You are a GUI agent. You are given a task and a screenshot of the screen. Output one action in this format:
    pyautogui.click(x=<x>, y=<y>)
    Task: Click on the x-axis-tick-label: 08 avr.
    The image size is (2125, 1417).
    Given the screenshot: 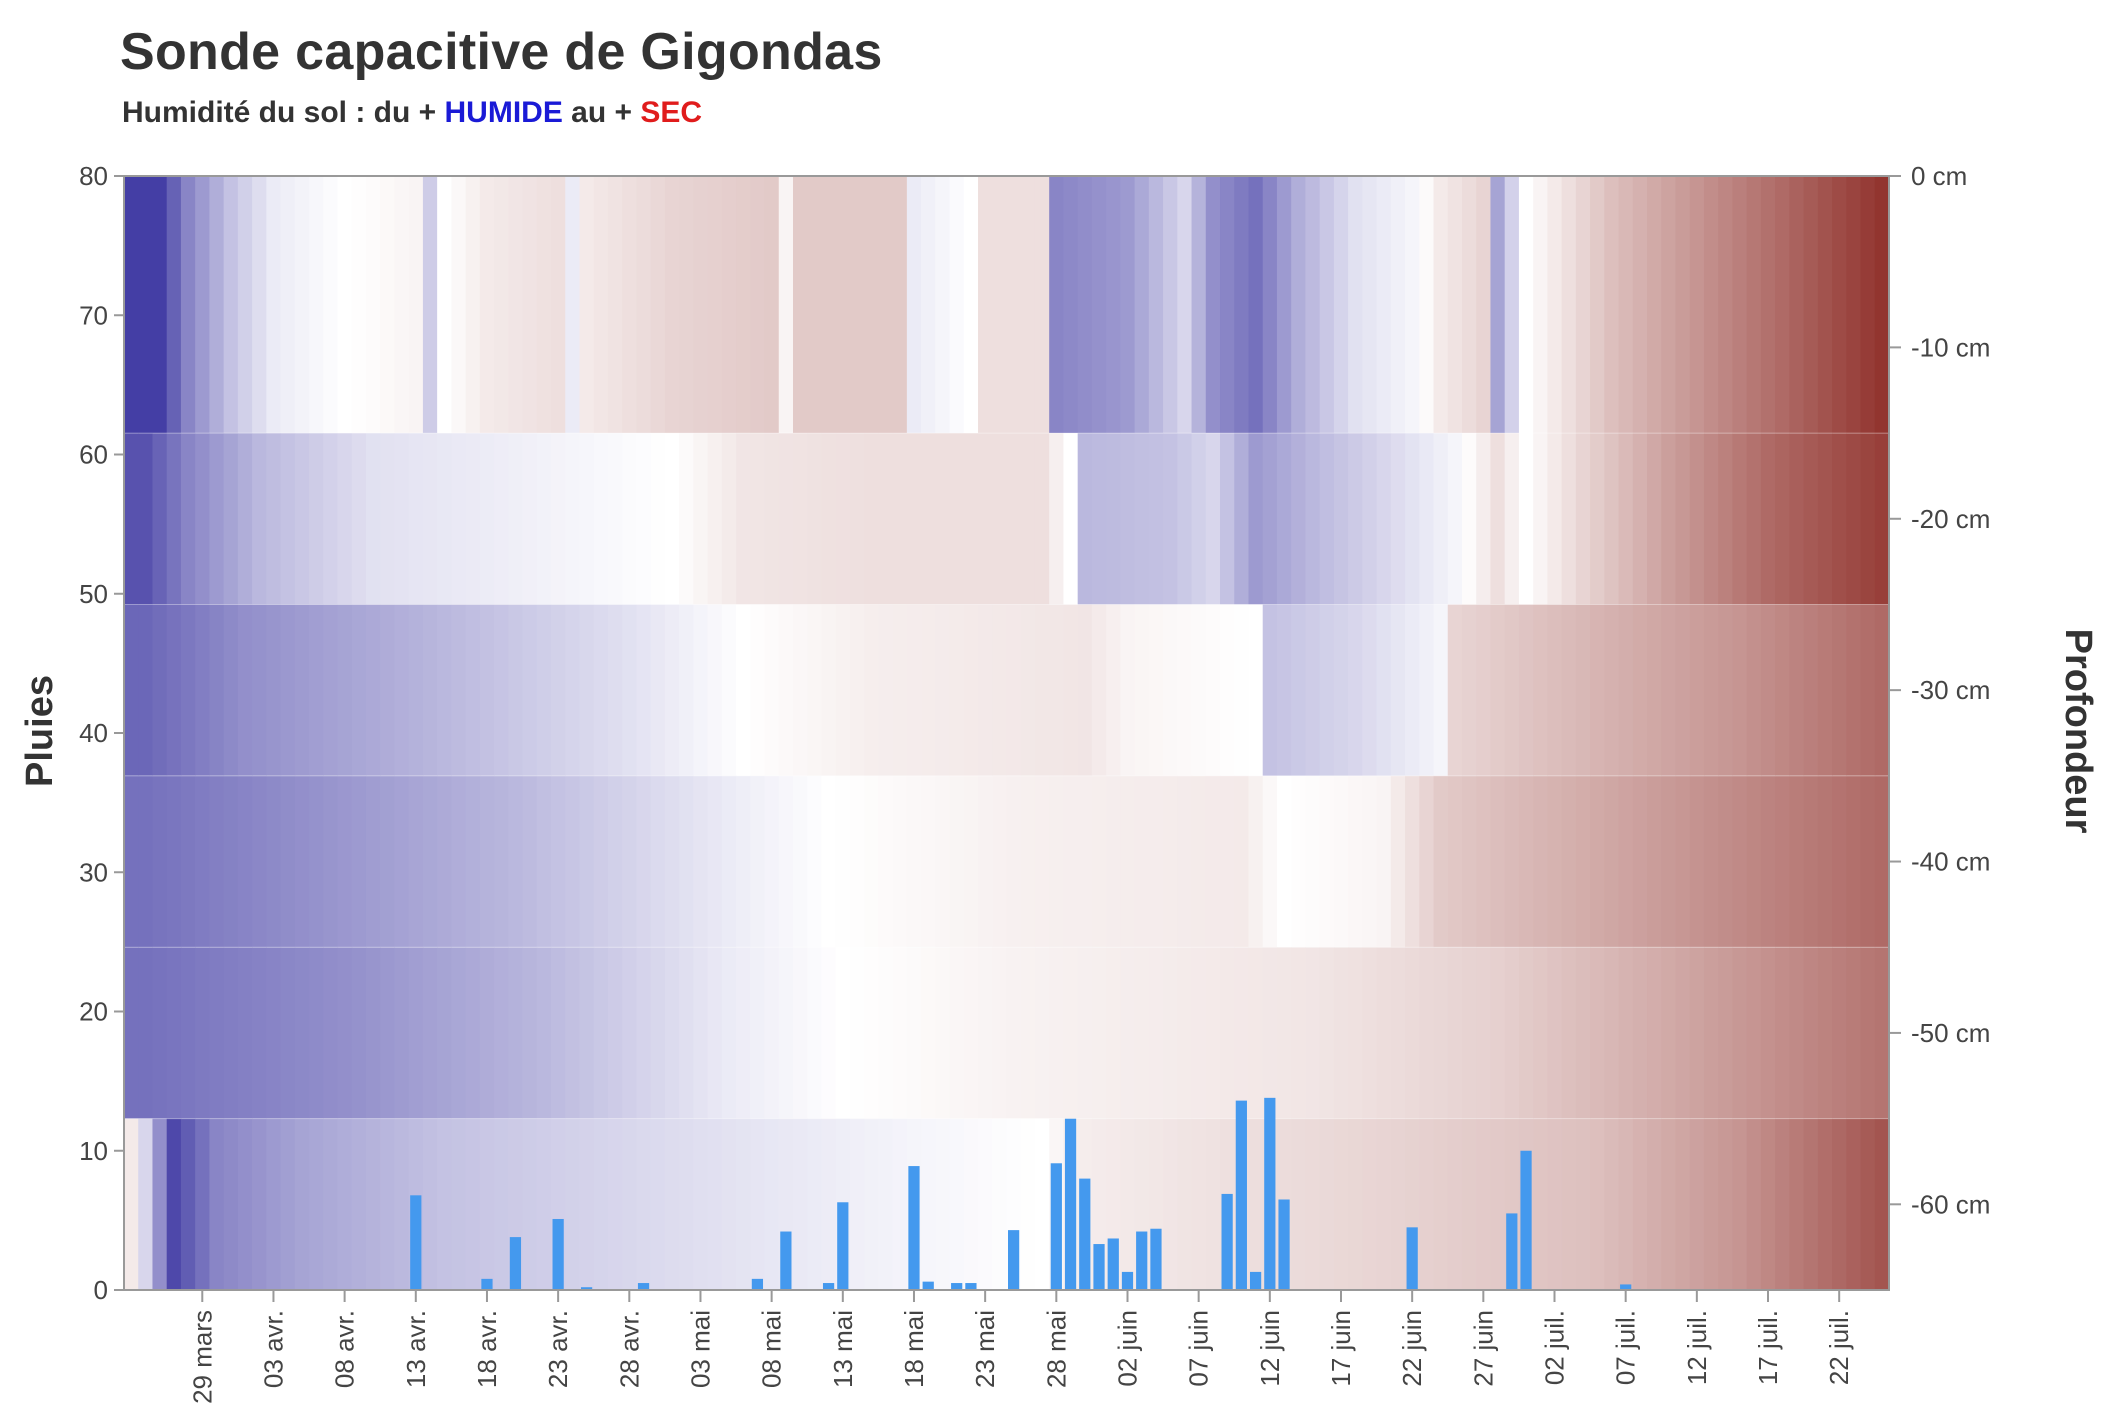 What is the action you would take?
    pyautogui.click(x=345, y=1349)
    